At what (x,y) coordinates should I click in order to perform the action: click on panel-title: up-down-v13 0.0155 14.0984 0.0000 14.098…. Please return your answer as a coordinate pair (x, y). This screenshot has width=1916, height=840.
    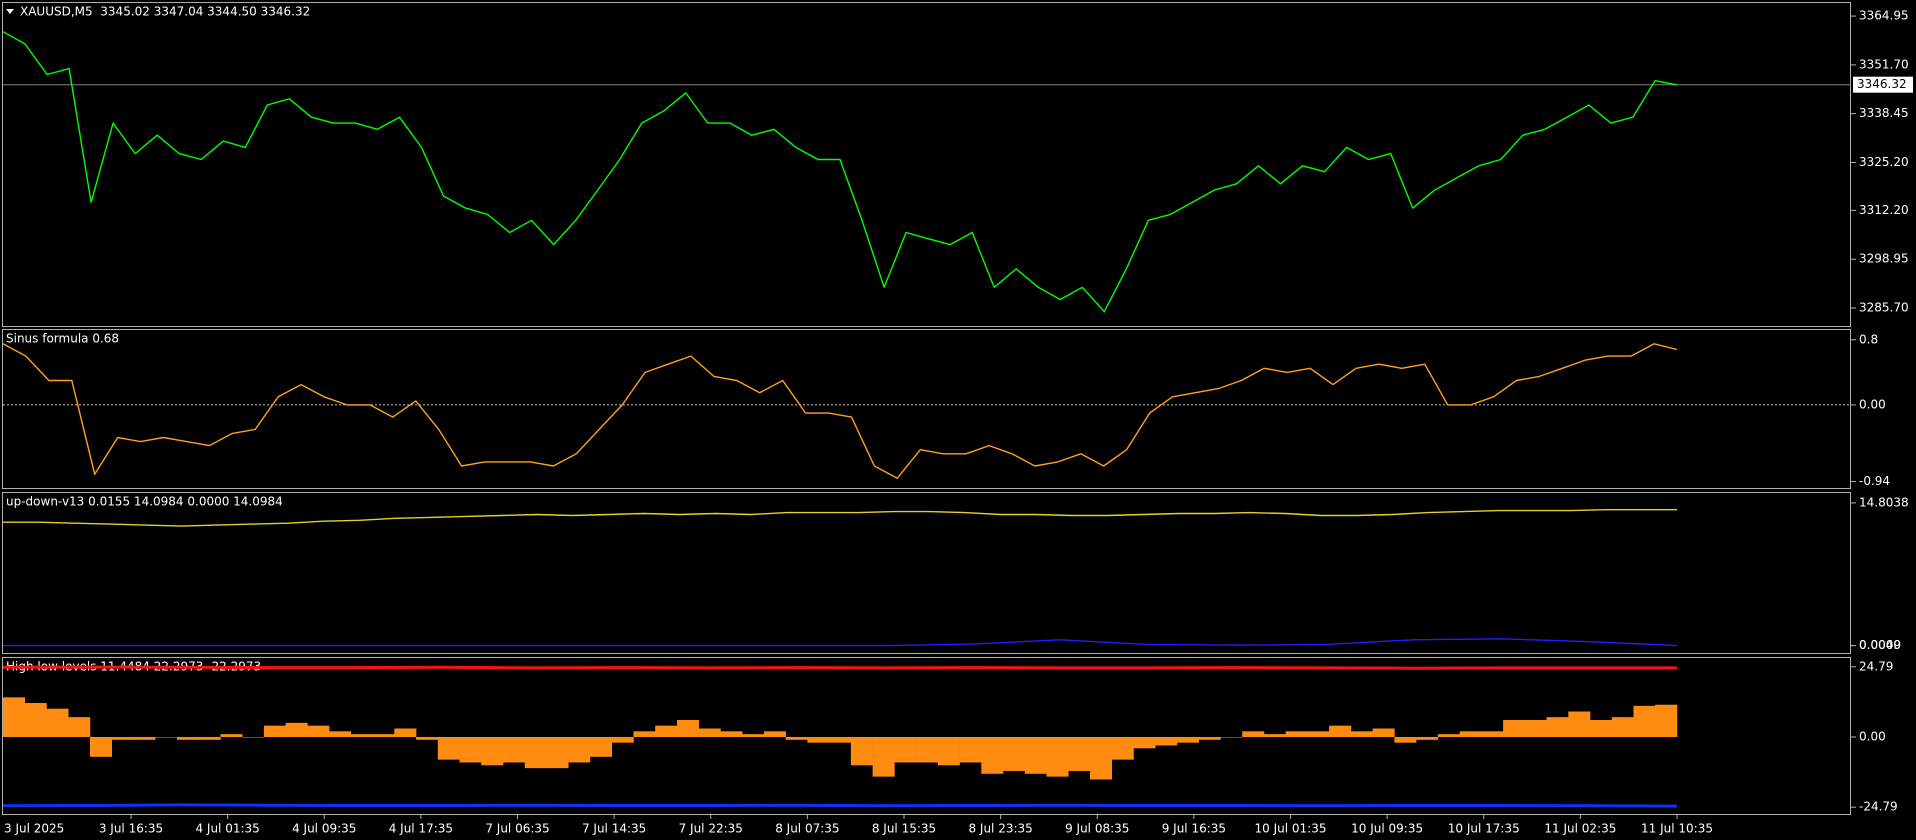
    Looking at the image, I should click on (144, 502).